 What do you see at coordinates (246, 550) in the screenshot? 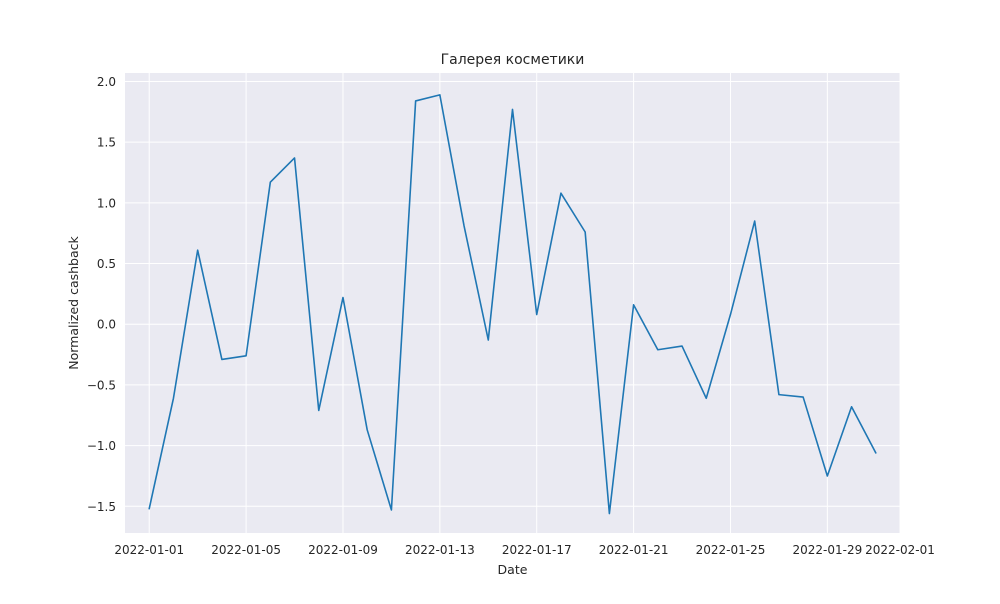
I see `x-tick-label: 2022-01-05` at bounding box center [246, 550].